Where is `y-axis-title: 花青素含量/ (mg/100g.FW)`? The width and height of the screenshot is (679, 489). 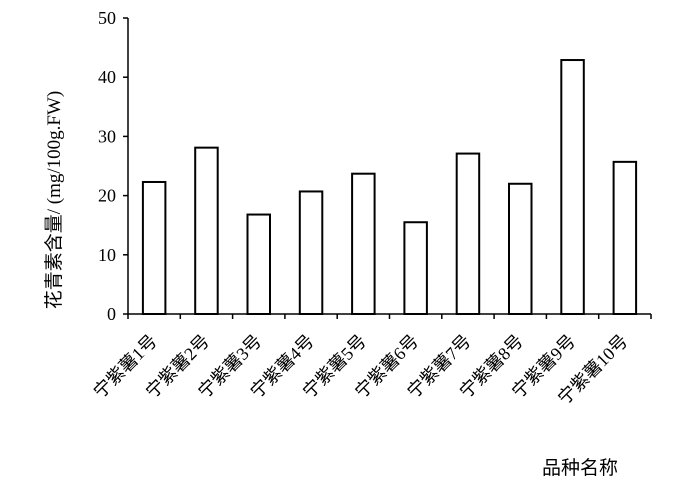
y-axis-title: 花青素含量/ (mg/100g.FW) is located at coordinates (54, 200).